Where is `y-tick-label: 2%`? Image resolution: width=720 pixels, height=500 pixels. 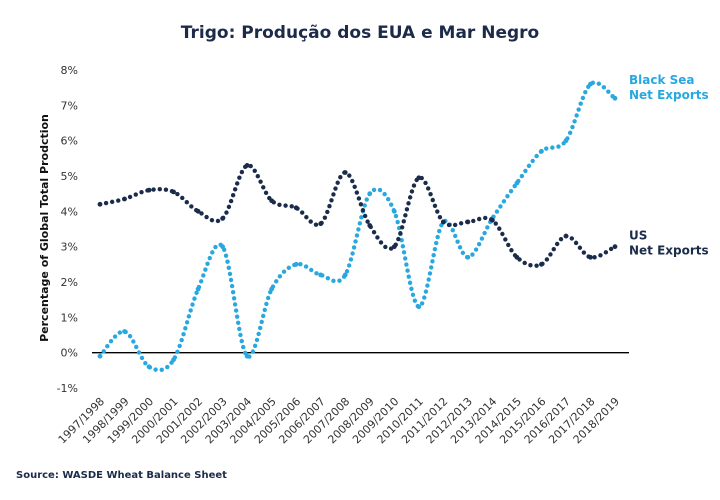 y-tick-label: 2% is located at coordinates (69, 282).